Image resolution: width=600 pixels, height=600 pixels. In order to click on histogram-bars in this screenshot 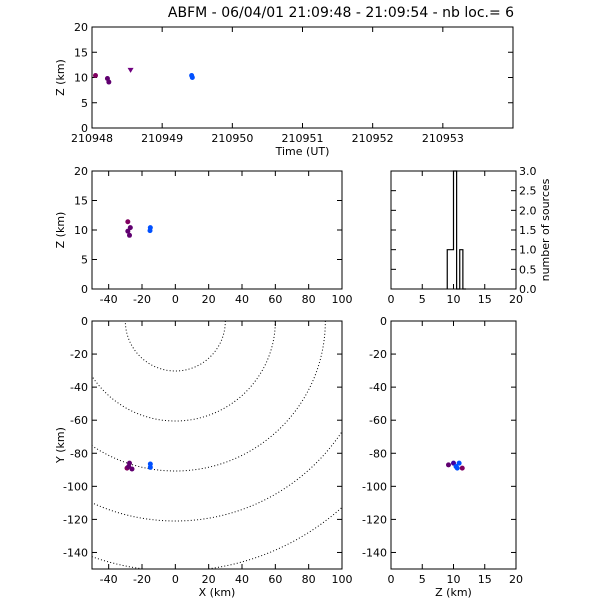, I will do `click(456, 230)`.